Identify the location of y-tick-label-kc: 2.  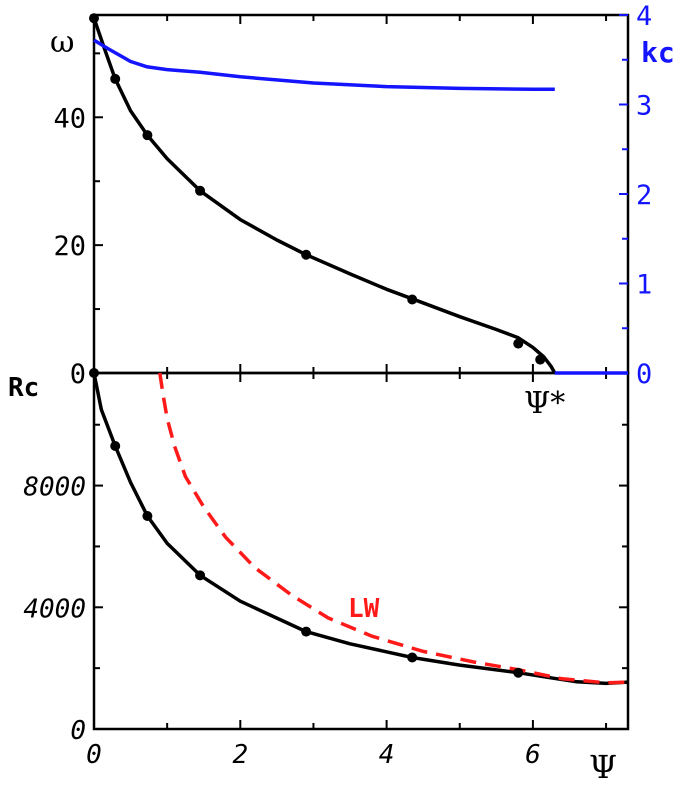
(644, 195).